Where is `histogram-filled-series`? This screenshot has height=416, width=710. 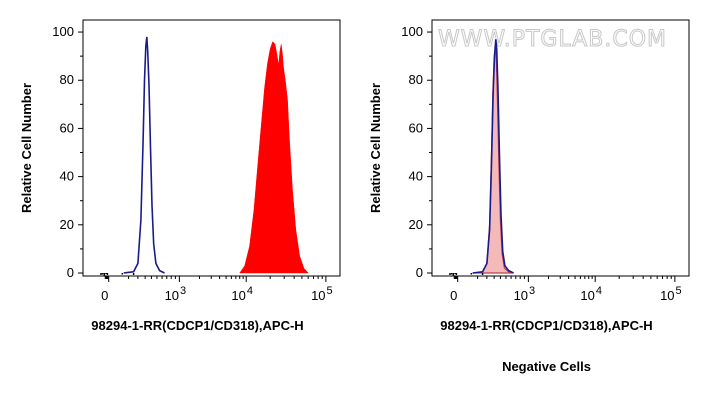 histogram-filled-series is located at coordinates (274, 157).